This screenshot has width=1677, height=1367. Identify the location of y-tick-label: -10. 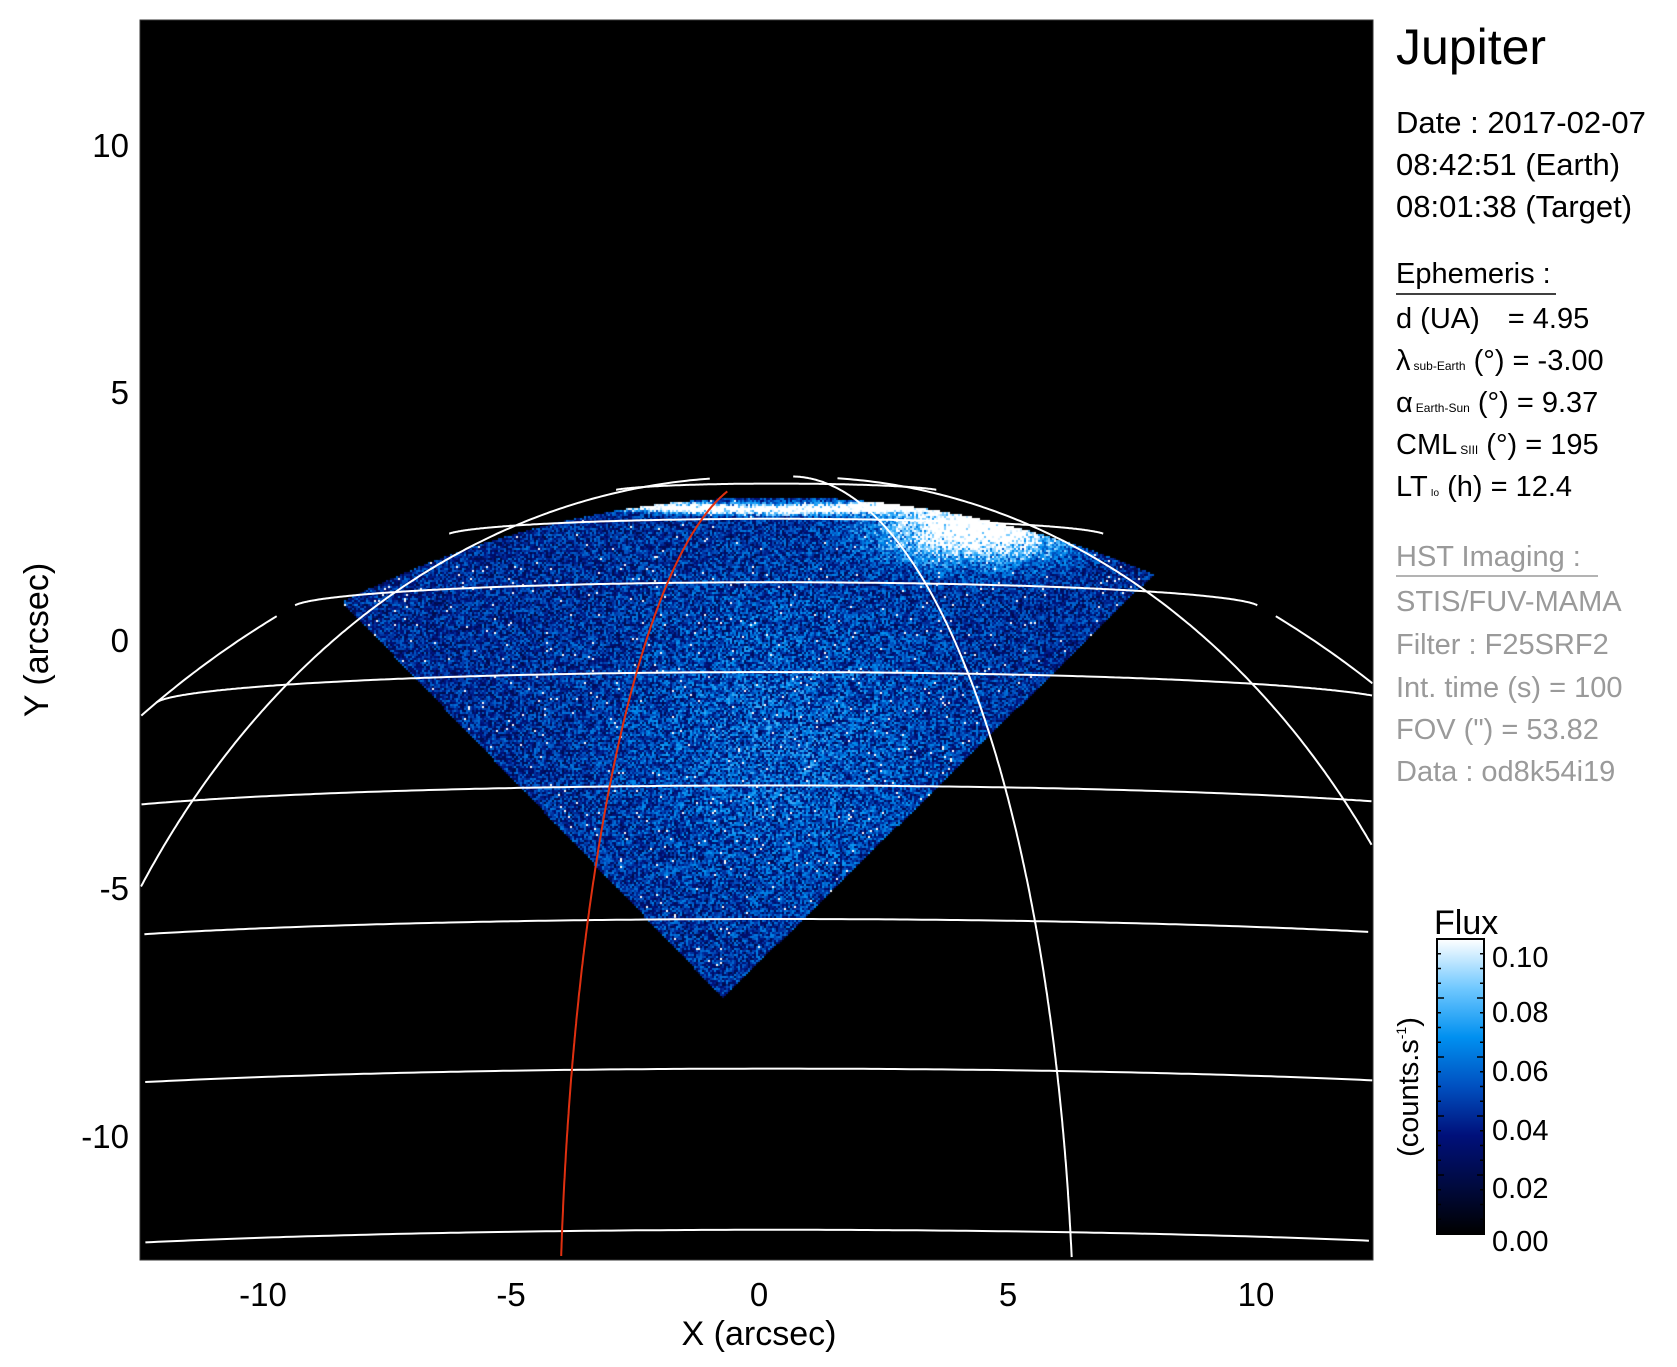
(105, 1136).